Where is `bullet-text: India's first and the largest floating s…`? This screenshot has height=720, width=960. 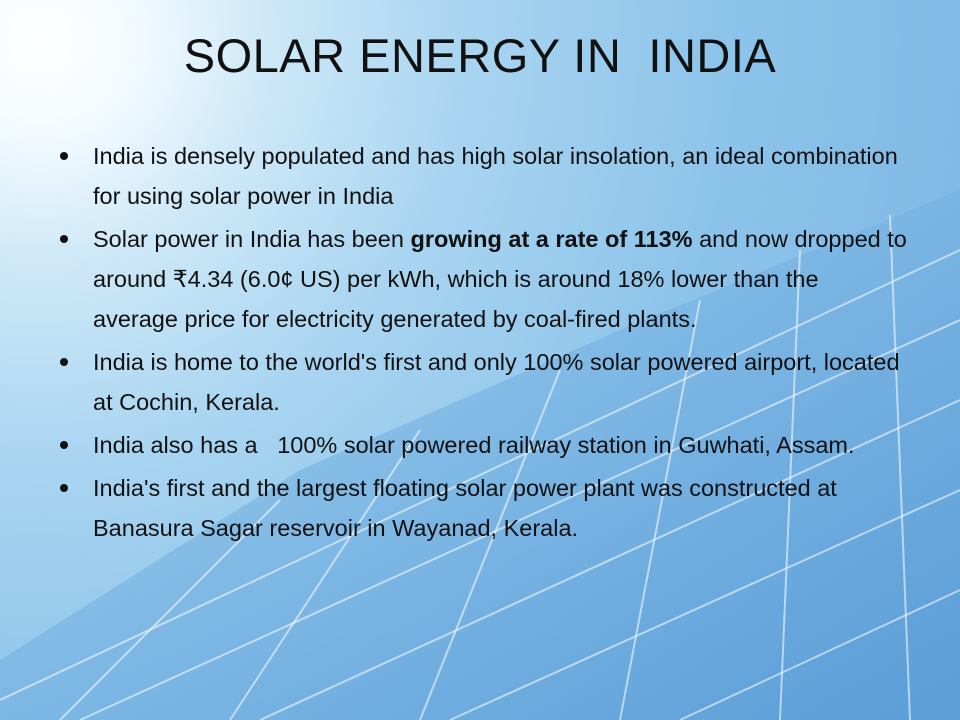 bullet-text: India's first and the largest floating s… is located at coordinates (468, 508).